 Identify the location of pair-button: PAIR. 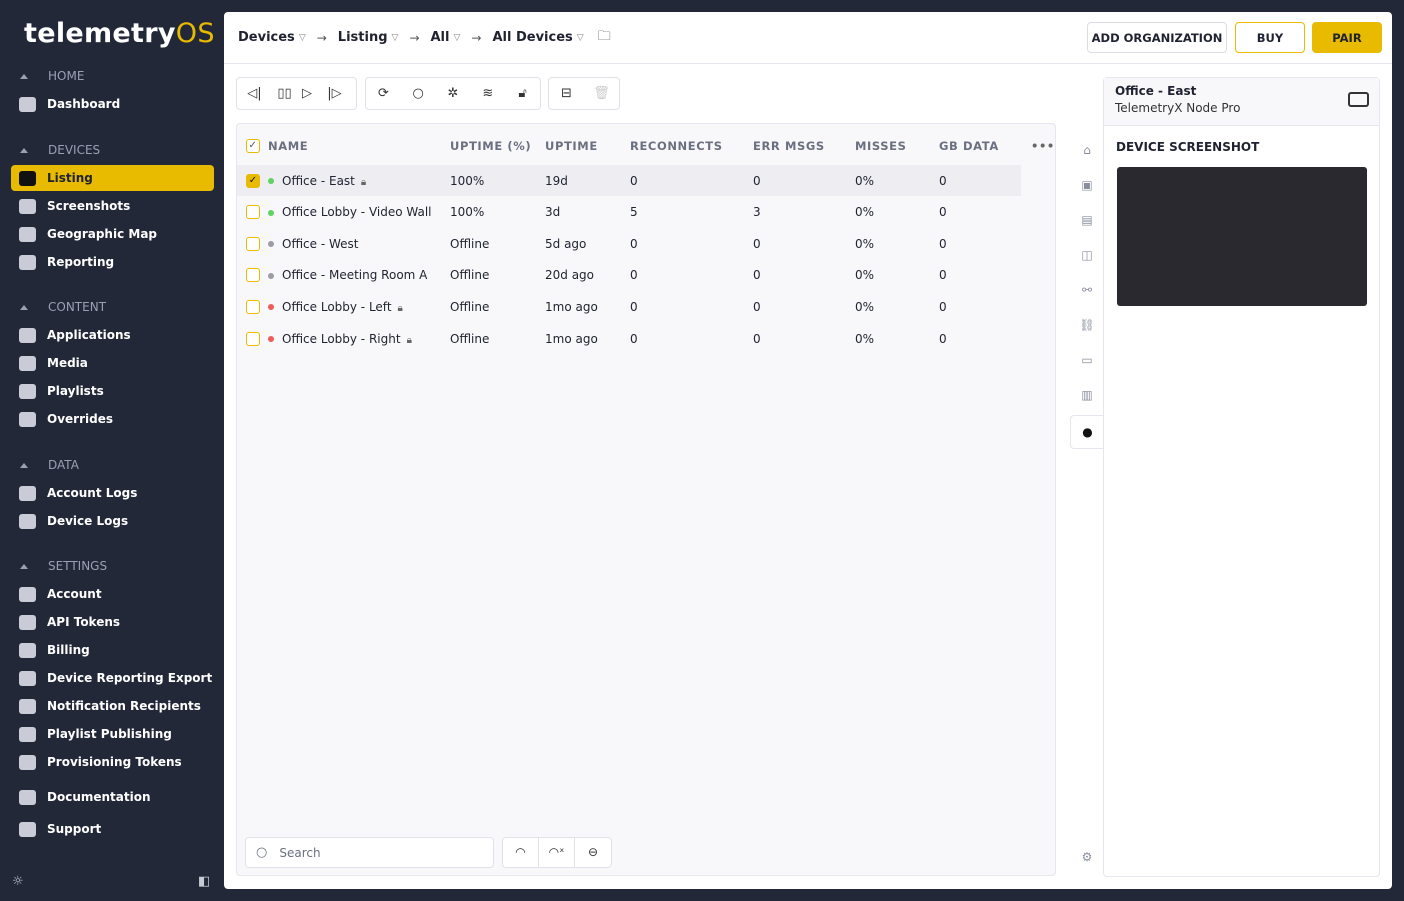
(1347, 37).